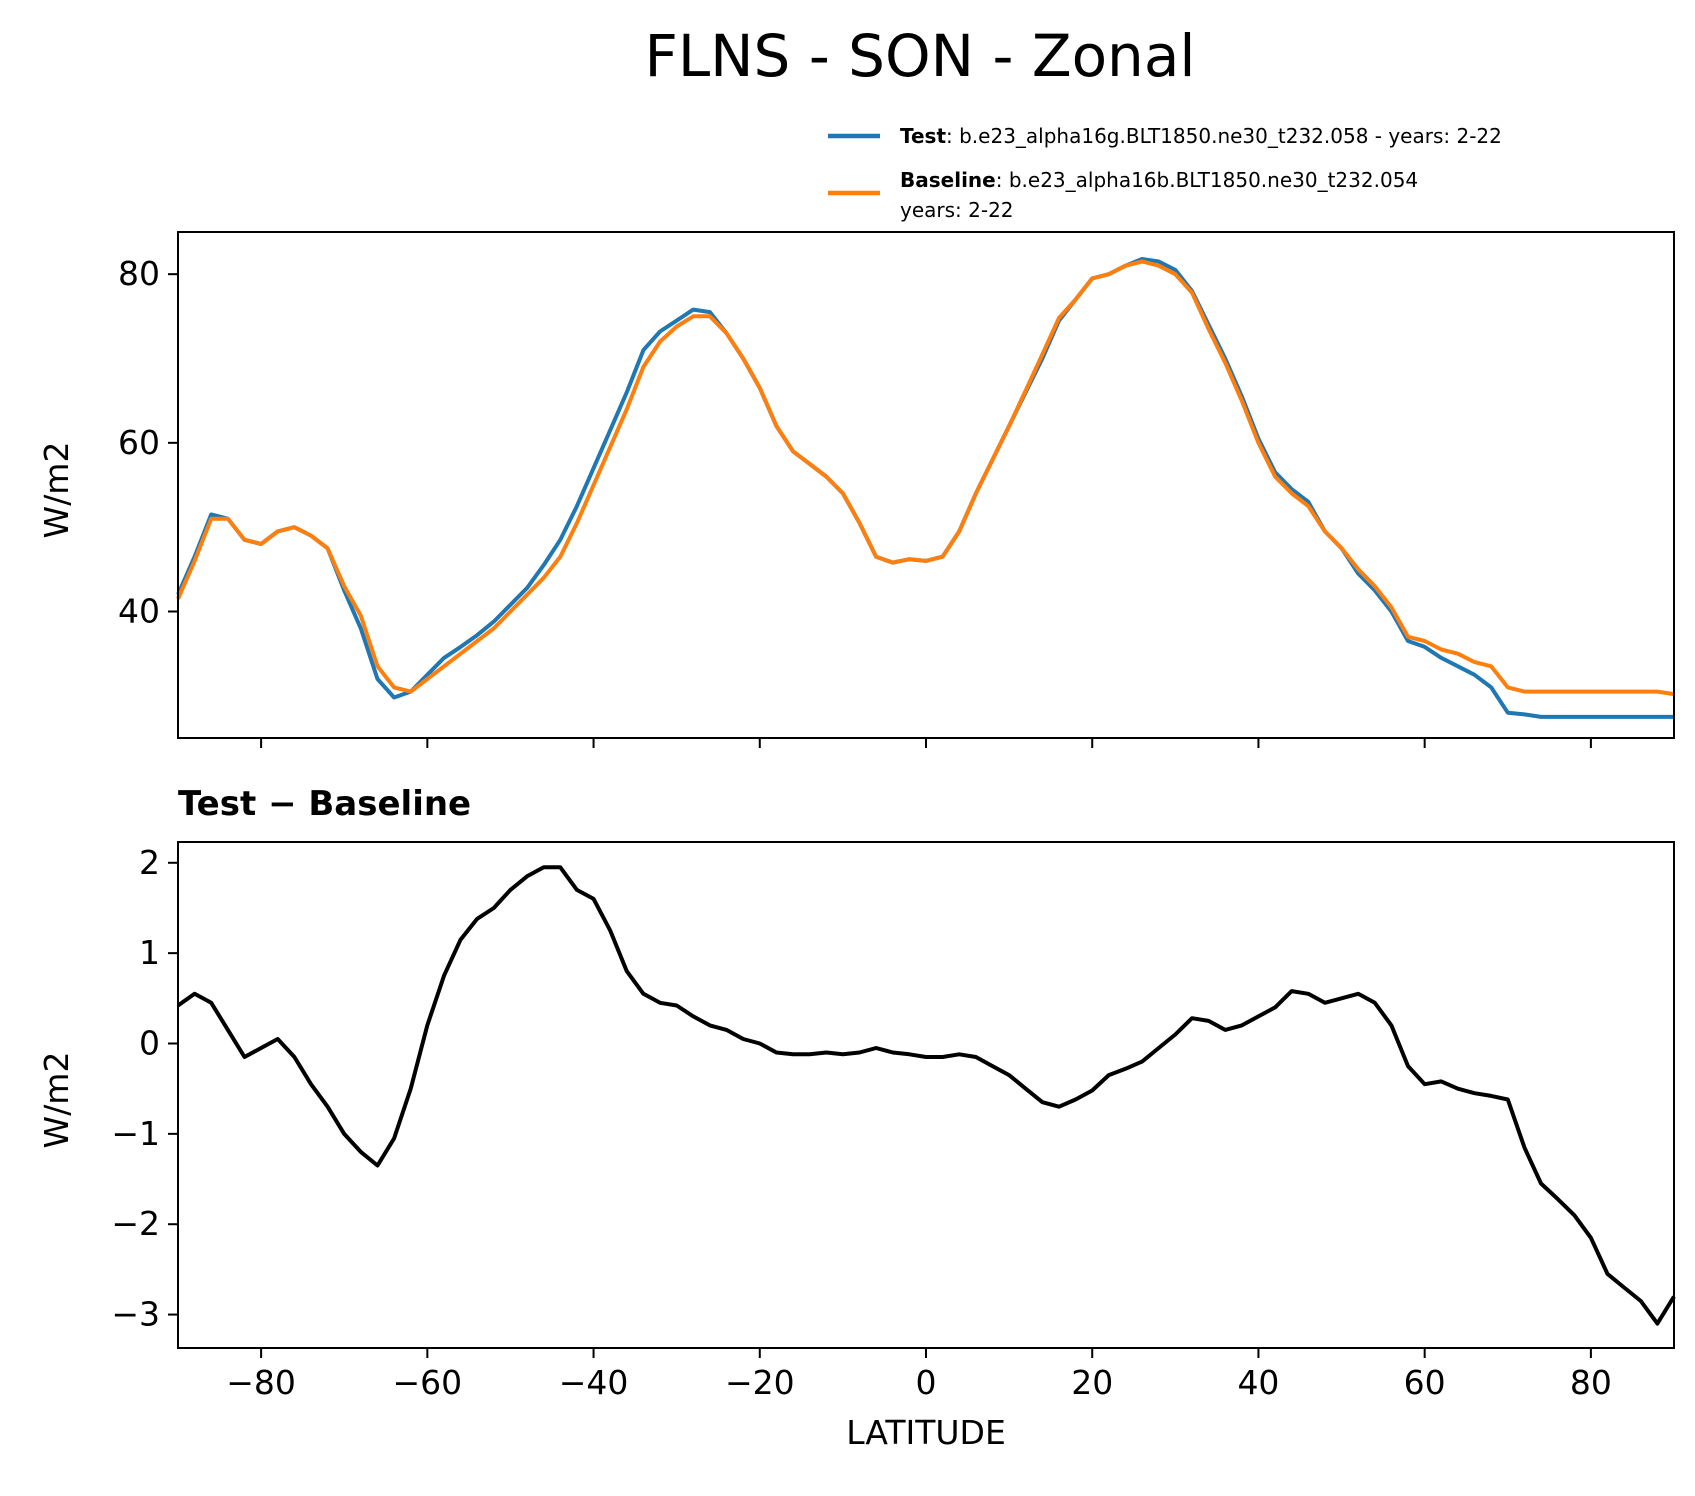 The image size is (1695, 1496). What do you see at coordinates (920, 56) in the screenshot?
I see `figure-title: FLNS - SON - Zonal` at bounding box center [920, 56].